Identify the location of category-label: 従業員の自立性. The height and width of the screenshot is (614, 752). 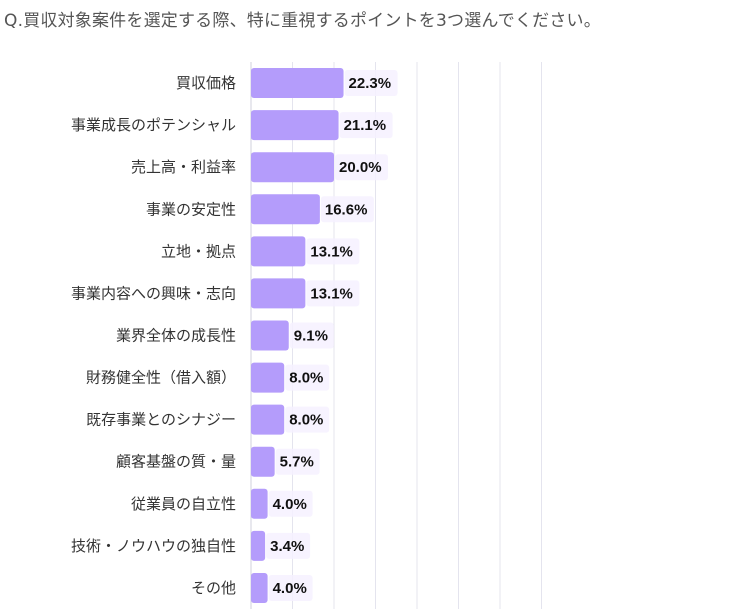
(183, 504).